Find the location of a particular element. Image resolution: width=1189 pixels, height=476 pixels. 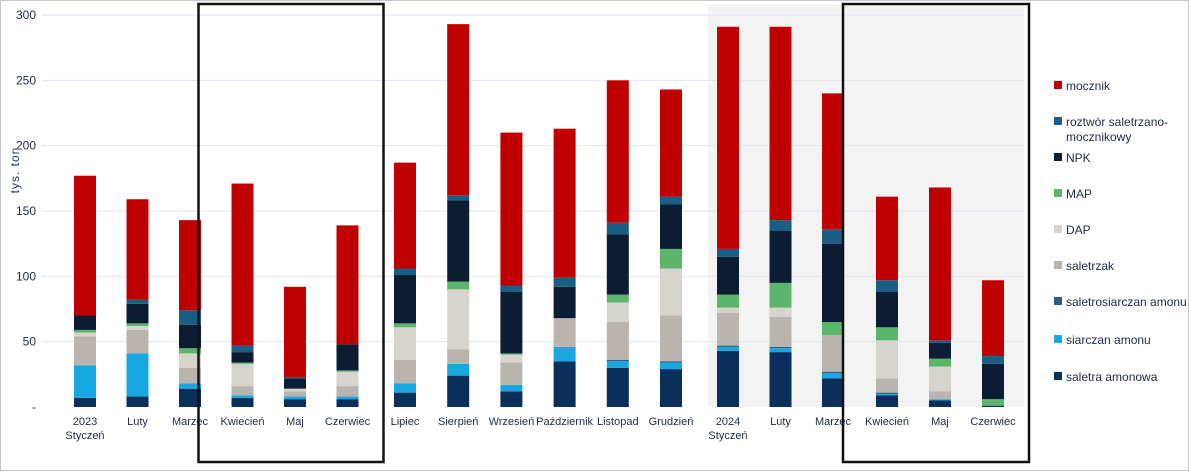

legend-label: saletrosiarczan amonu is located at coordinates (1126, 302).